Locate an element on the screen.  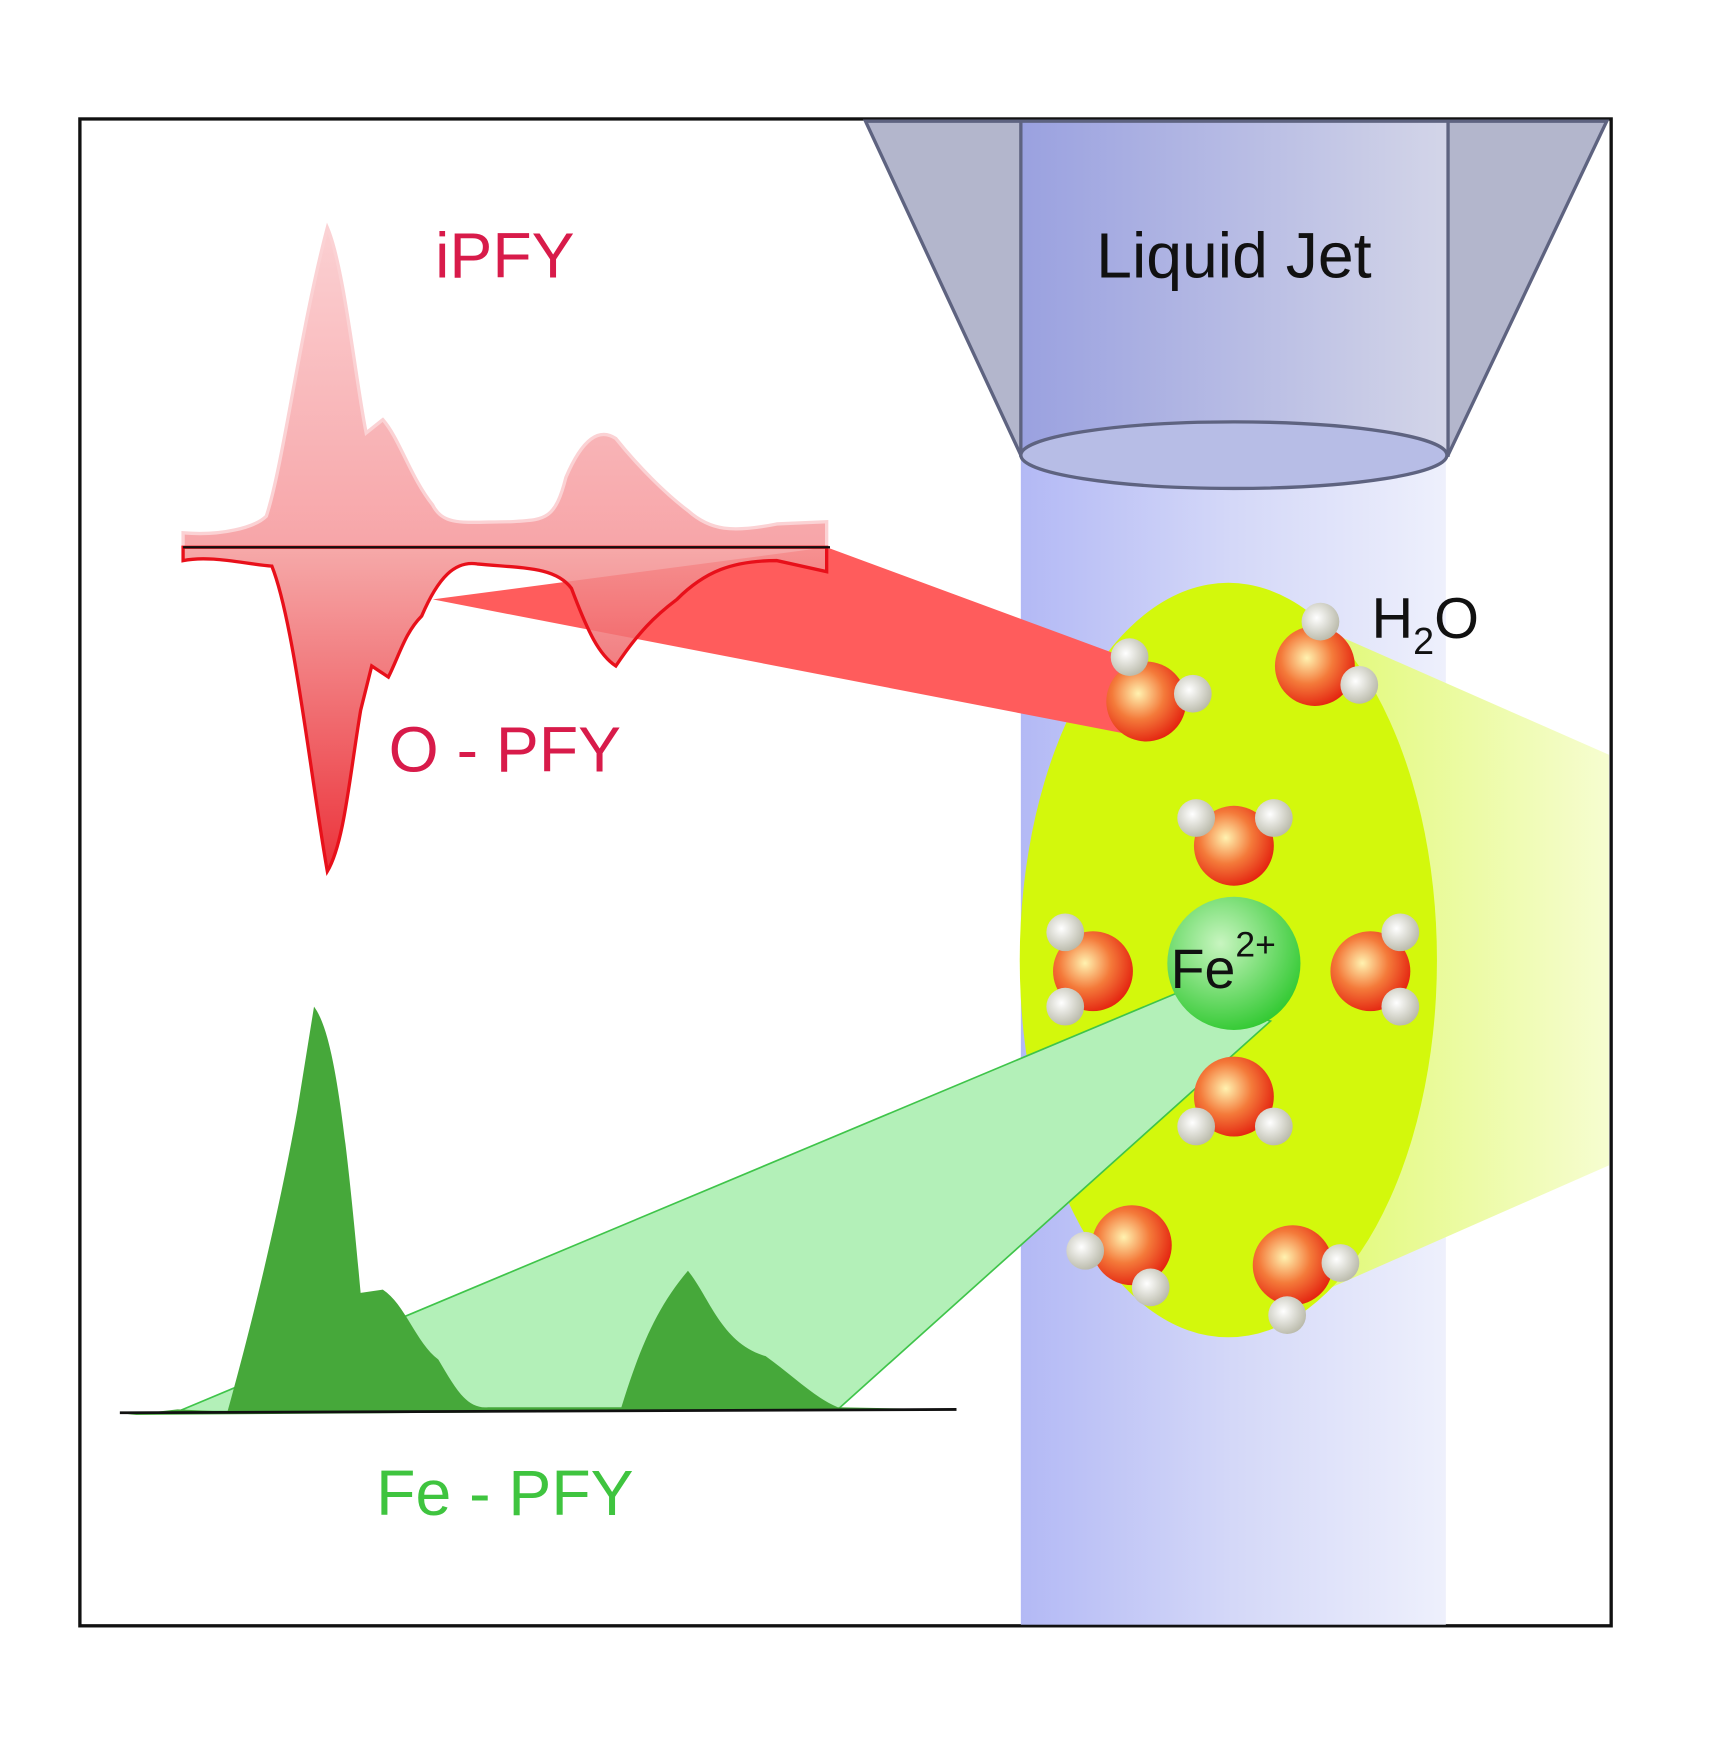
ion-label: Fe2+ is located at coordinates (1223, 962).